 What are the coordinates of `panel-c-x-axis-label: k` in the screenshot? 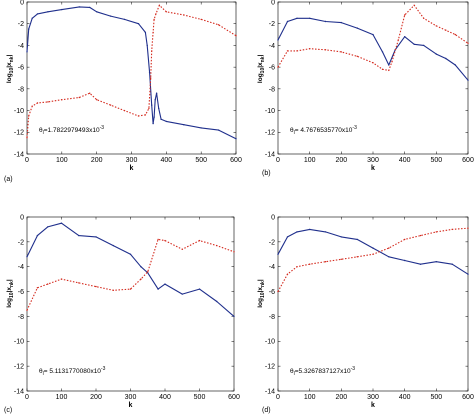 It's located at (131, 405).